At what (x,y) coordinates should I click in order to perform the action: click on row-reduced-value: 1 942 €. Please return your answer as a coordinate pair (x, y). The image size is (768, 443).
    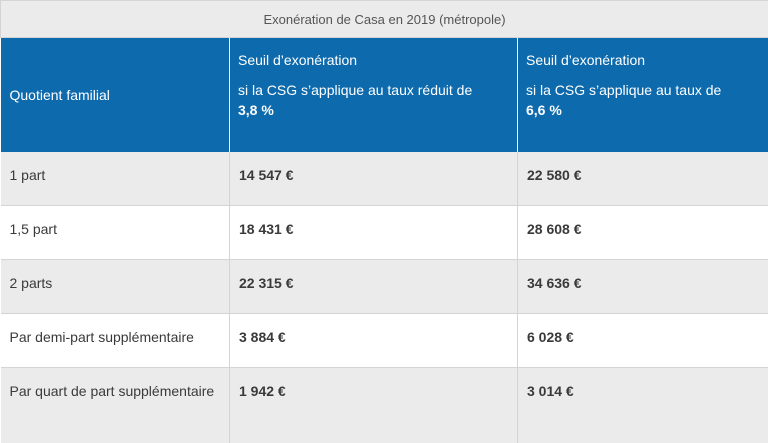
    Looking at the image, I should click on (373, 405).